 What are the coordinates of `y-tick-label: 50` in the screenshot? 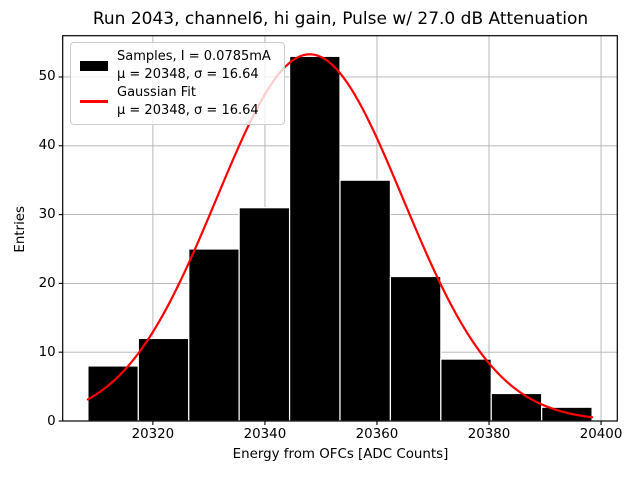 It's located at (47, 77).